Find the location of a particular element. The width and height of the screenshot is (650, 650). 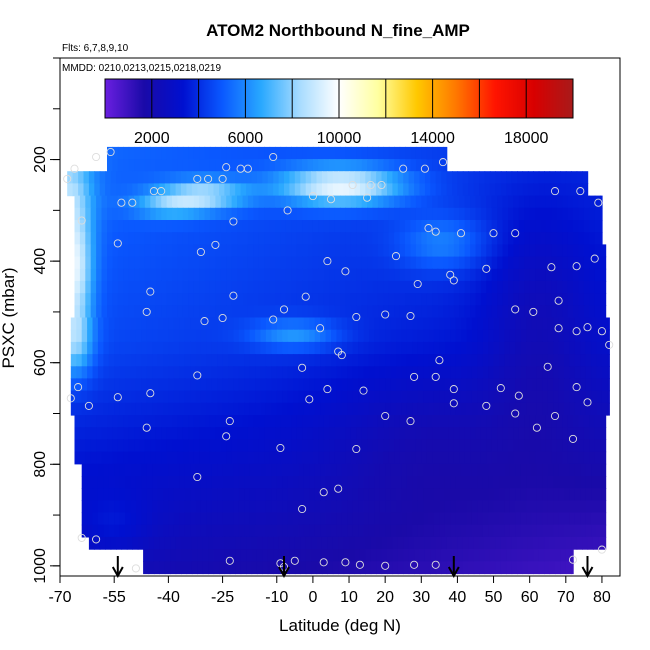

y-tick-label: 800 is located at coordinates (40, 464).